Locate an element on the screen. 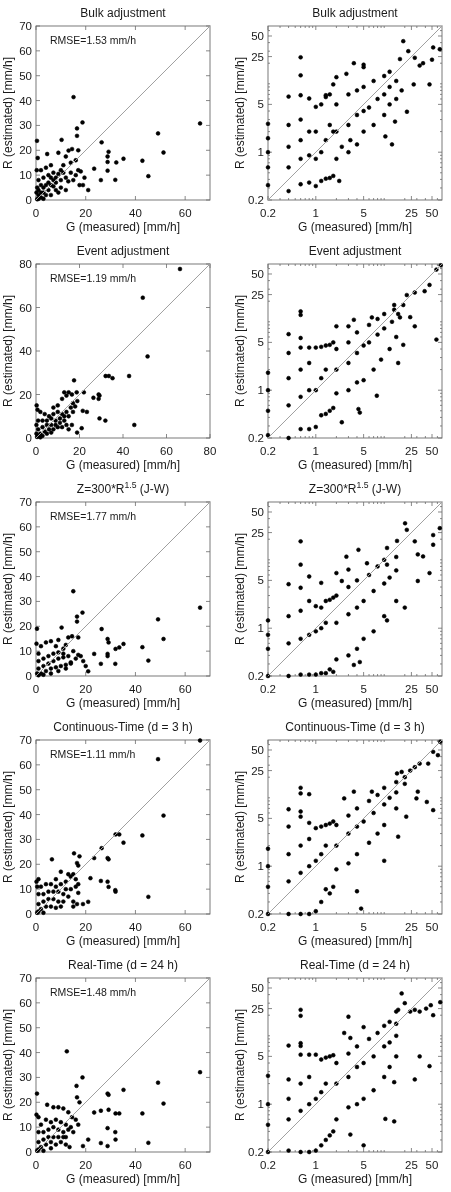  annotation: RMSE=1.11 mm/h is located at coordinates (93, 753).